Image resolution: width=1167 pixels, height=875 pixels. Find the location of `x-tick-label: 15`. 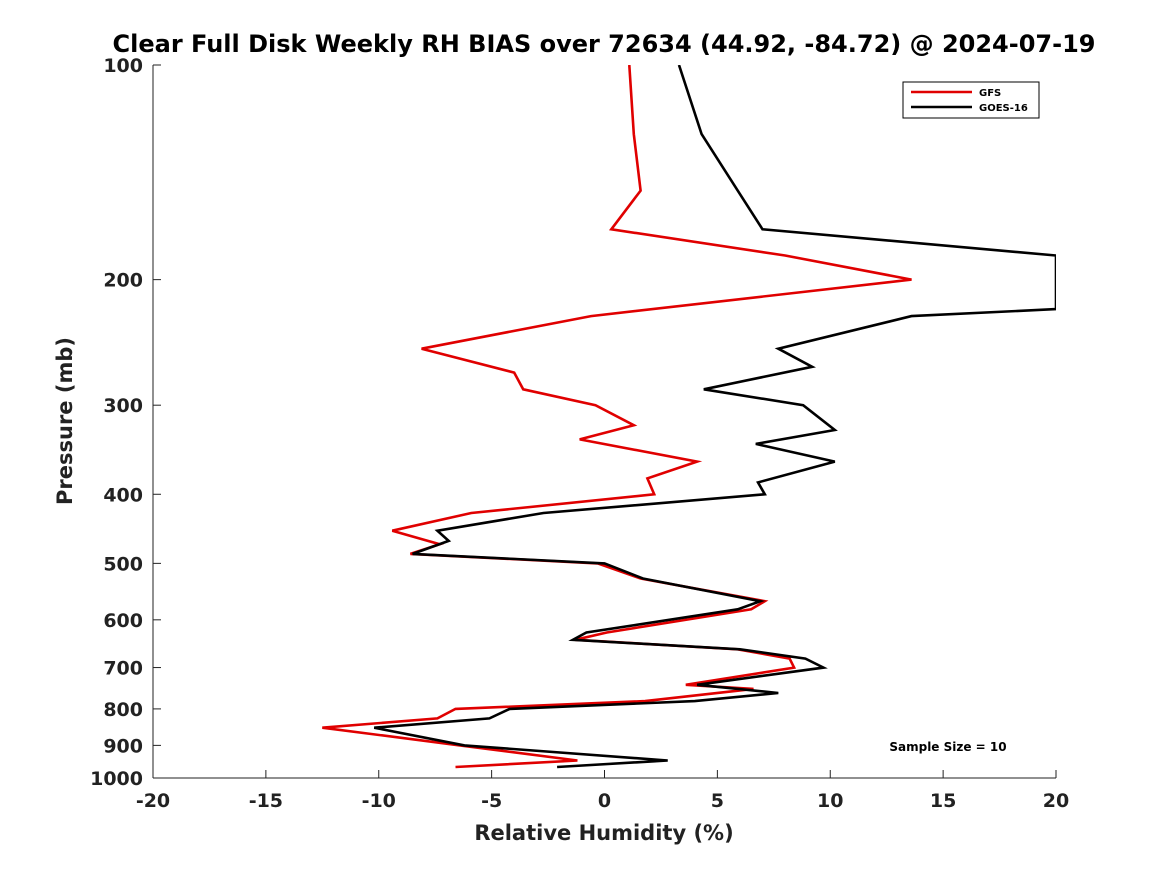

x-tick-label: 15 is located at coordinates (943, 801).